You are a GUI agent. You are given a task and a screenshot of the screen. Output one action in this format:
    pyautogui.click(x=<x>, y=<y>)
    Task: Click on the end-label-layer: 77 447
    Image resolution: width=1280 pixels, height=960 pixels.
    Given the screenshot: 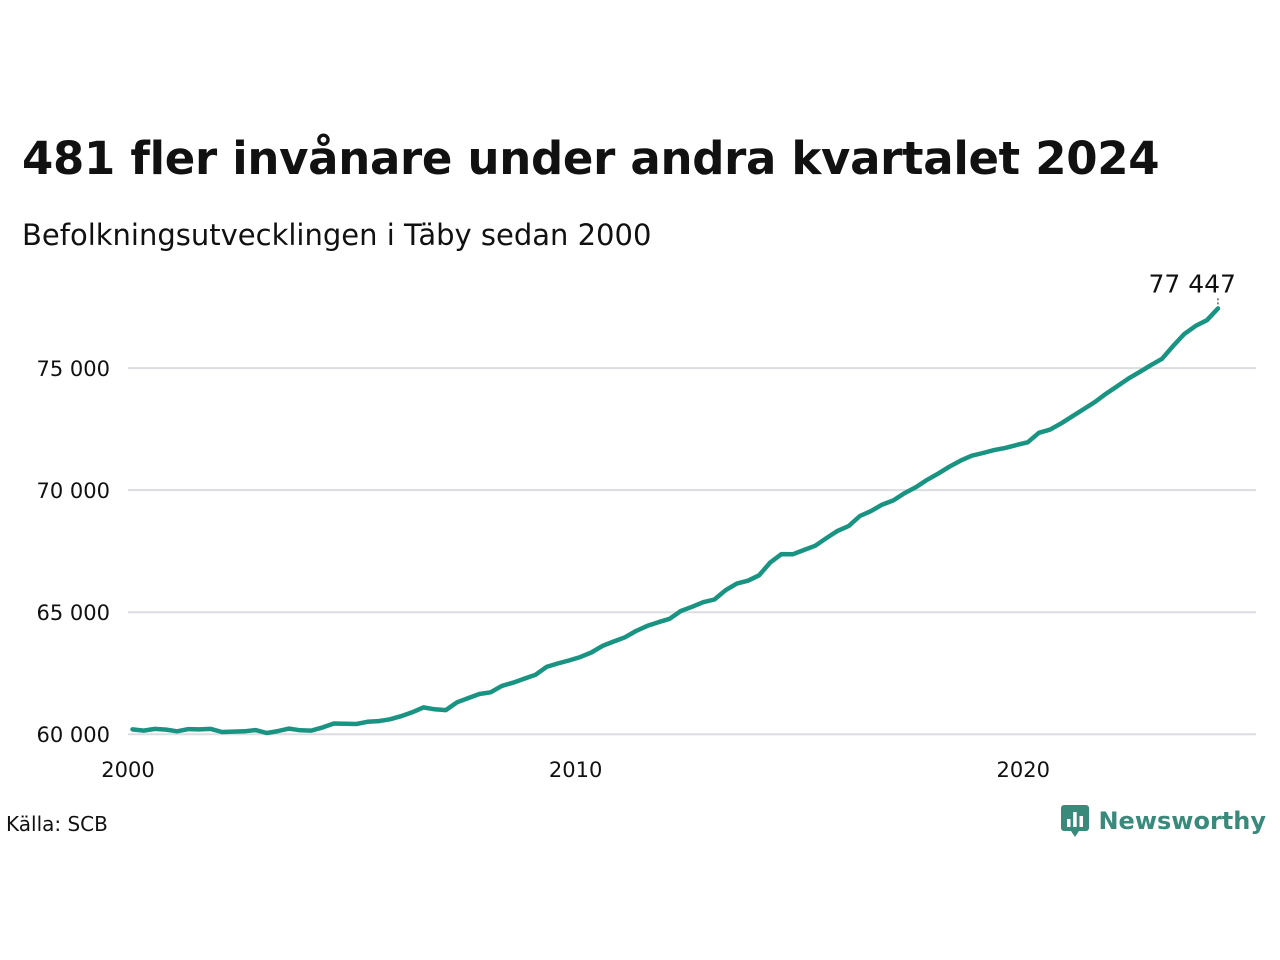 What is the action you would take?
    pyautogui.click(x=1192, y=287)
    